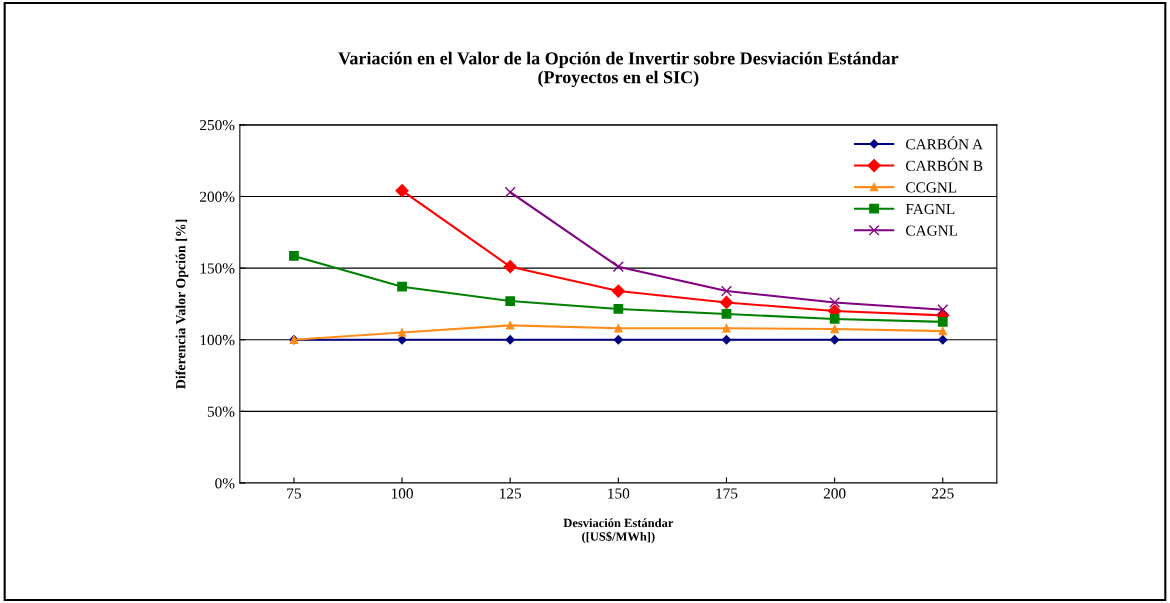 This screenshot has height=603, width=1170. Describe the element at coordinates (182, 304) in the screenshot. I see `y-axis-title: Diferencia Valor Opción [%]` at that location.